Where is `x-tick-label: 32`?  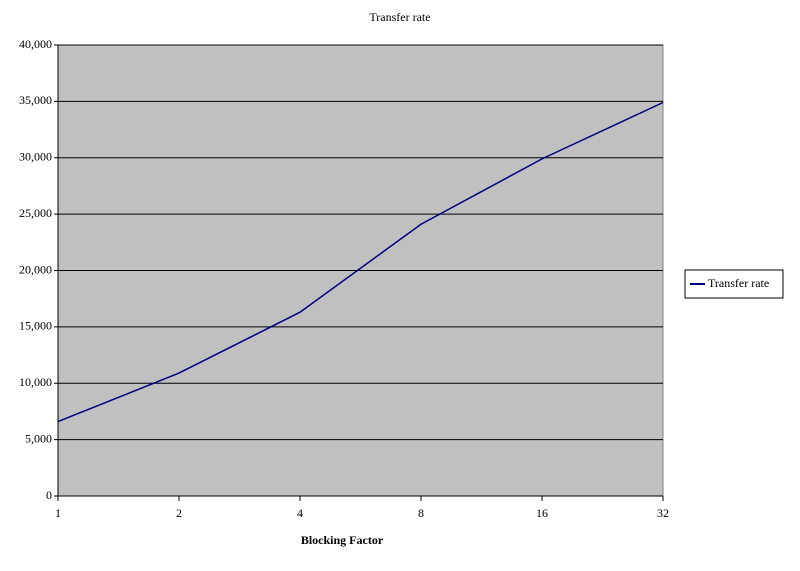
x-tick-label: 32 is located at coordinates (663, 513).